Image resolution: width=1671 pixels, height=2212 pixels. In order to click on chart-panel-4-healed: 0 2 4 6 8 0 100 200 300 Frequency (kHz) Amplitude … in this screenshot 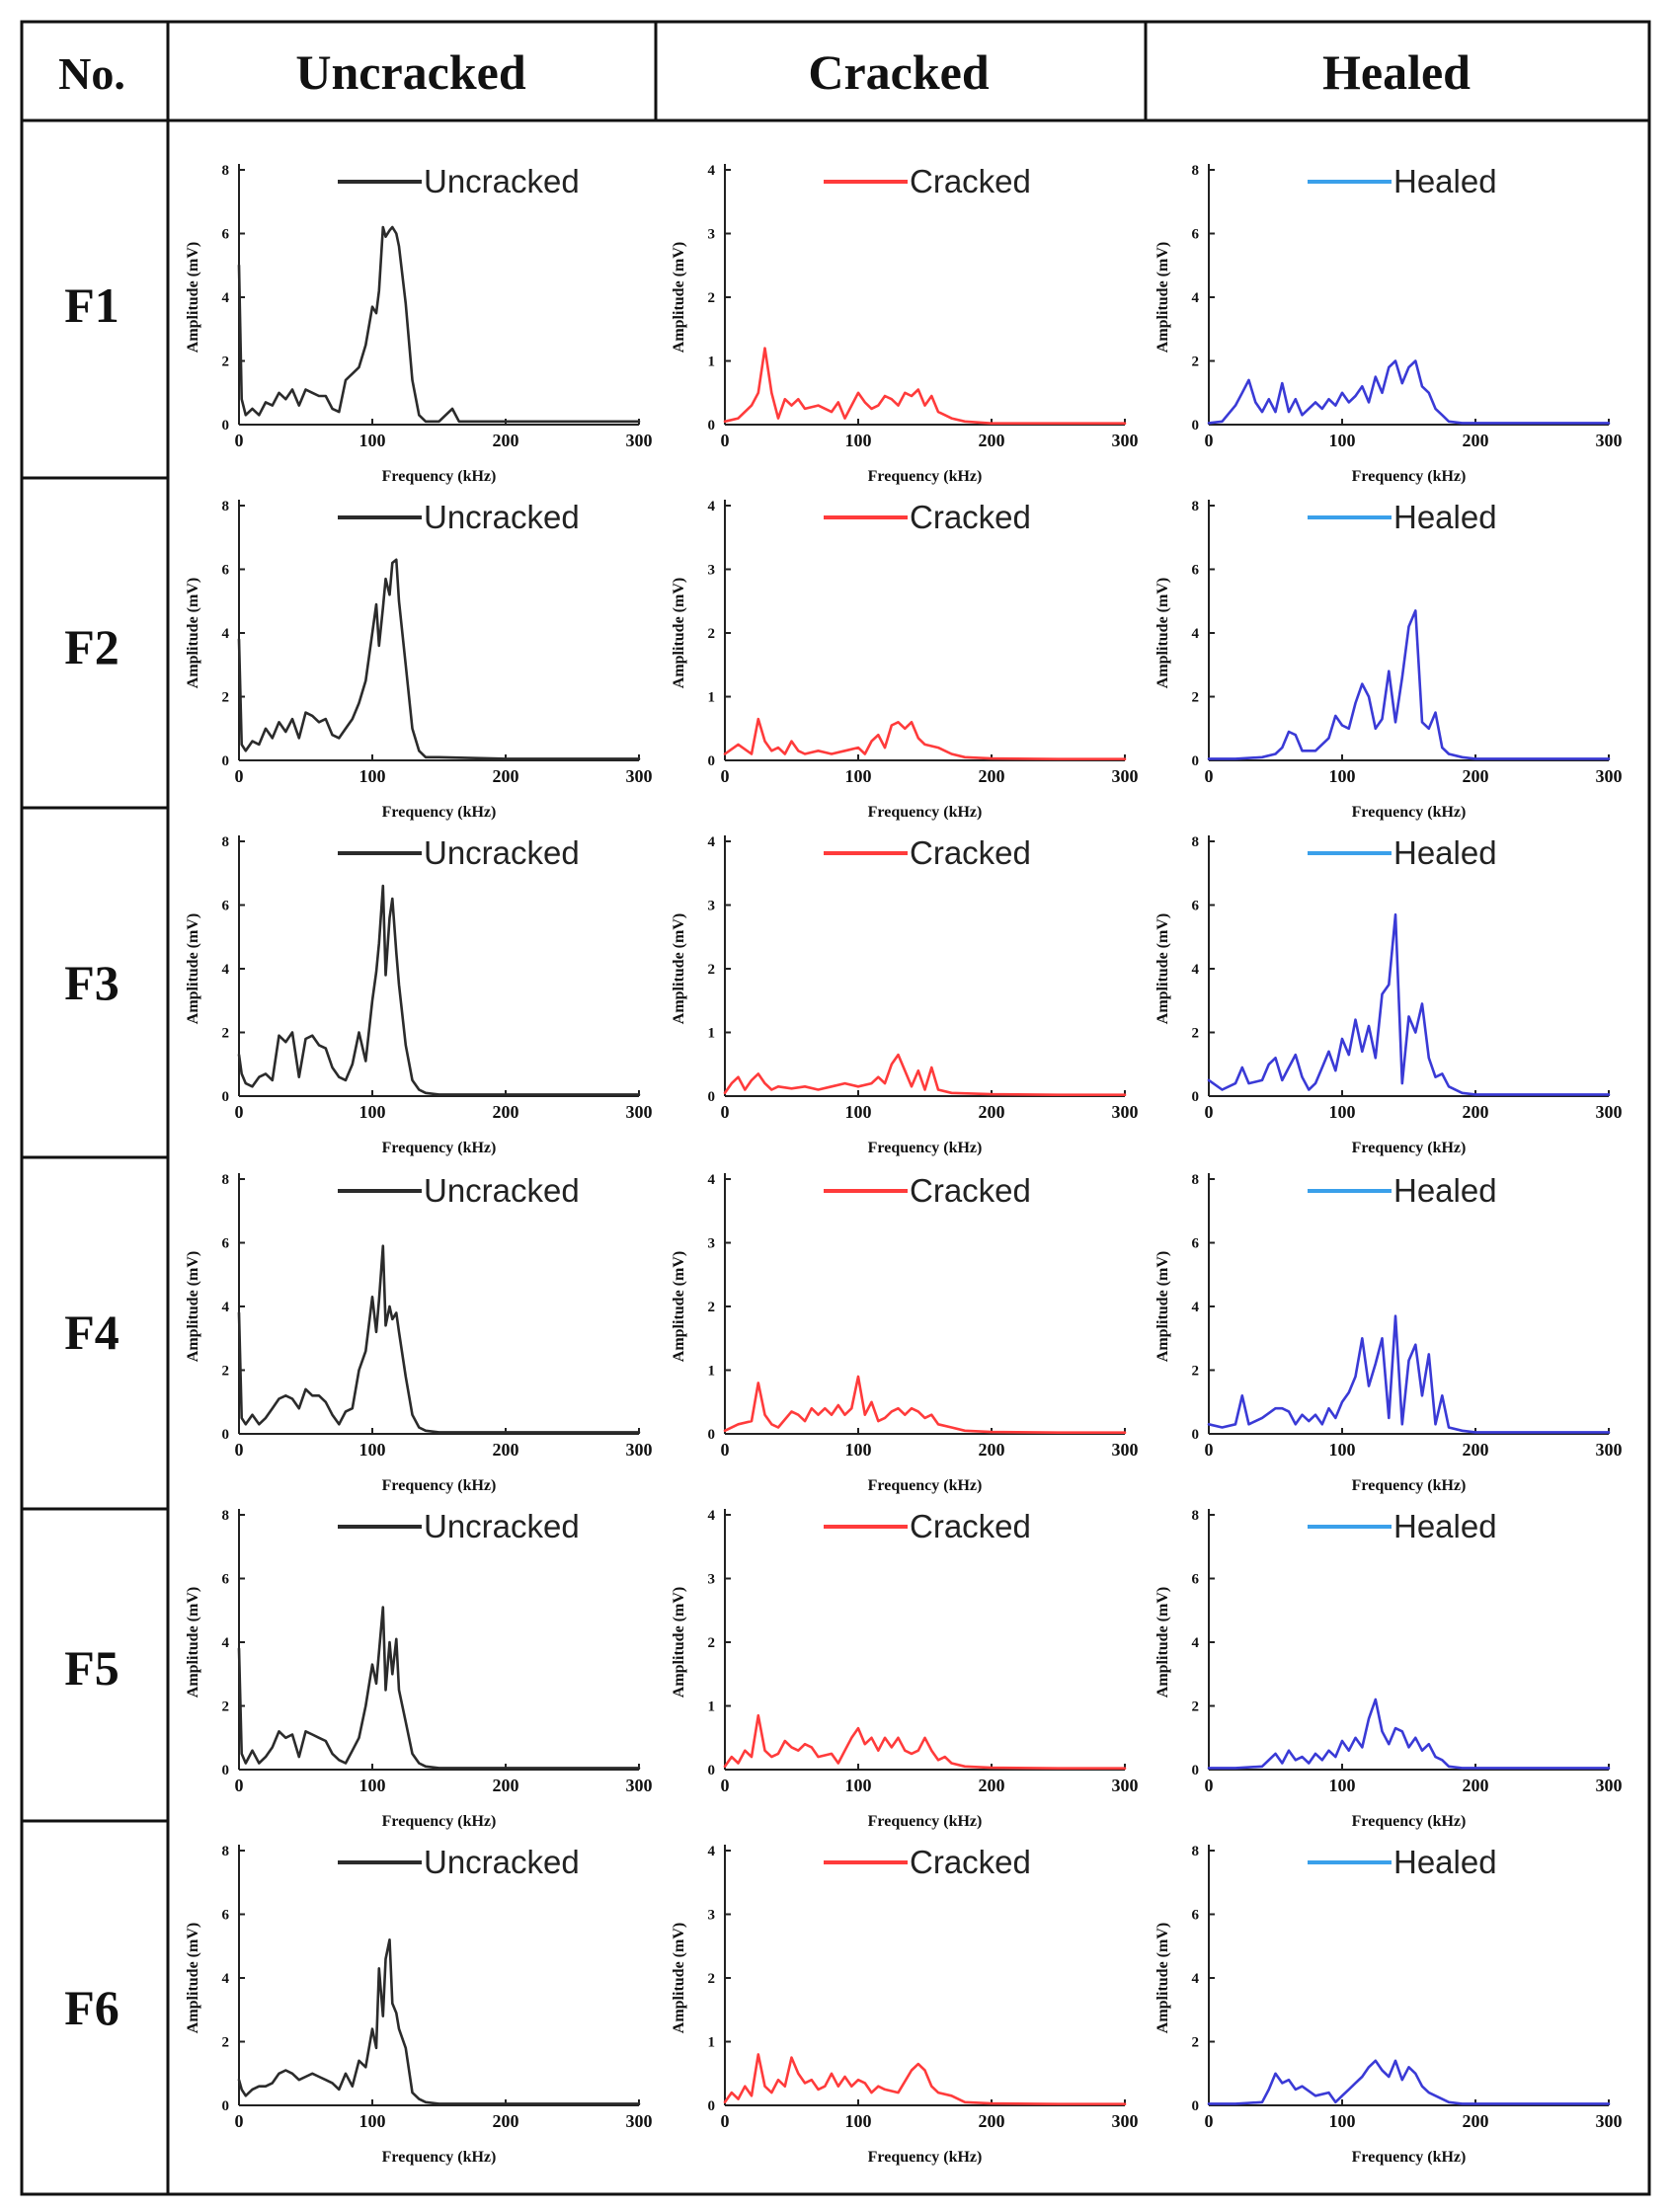, I will do `click(1388, 1333)`.